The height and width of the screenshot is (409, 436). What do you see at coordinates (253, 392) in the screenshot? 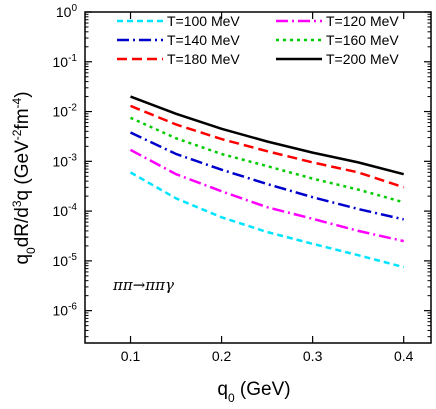
I see `x-axis-title: q0 (GeV)` at bounding box center [253, 392].